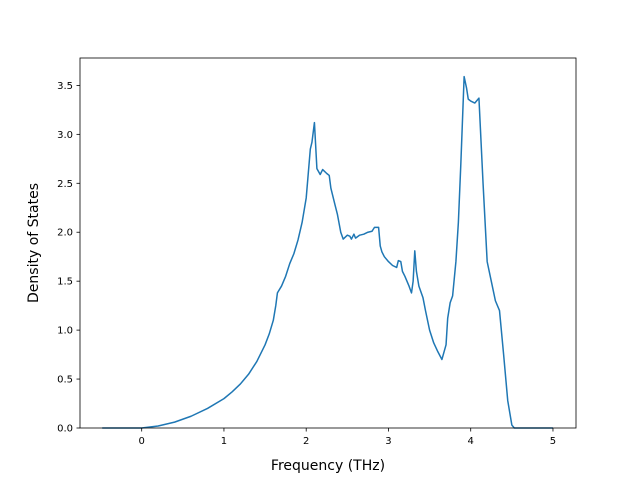 The width and height of the screenshot is (640, 480). What do you see at coordinates (65, 380) in the screenshot?
I see `y-tick-label: 0.5` at bounding box center [65, 380].